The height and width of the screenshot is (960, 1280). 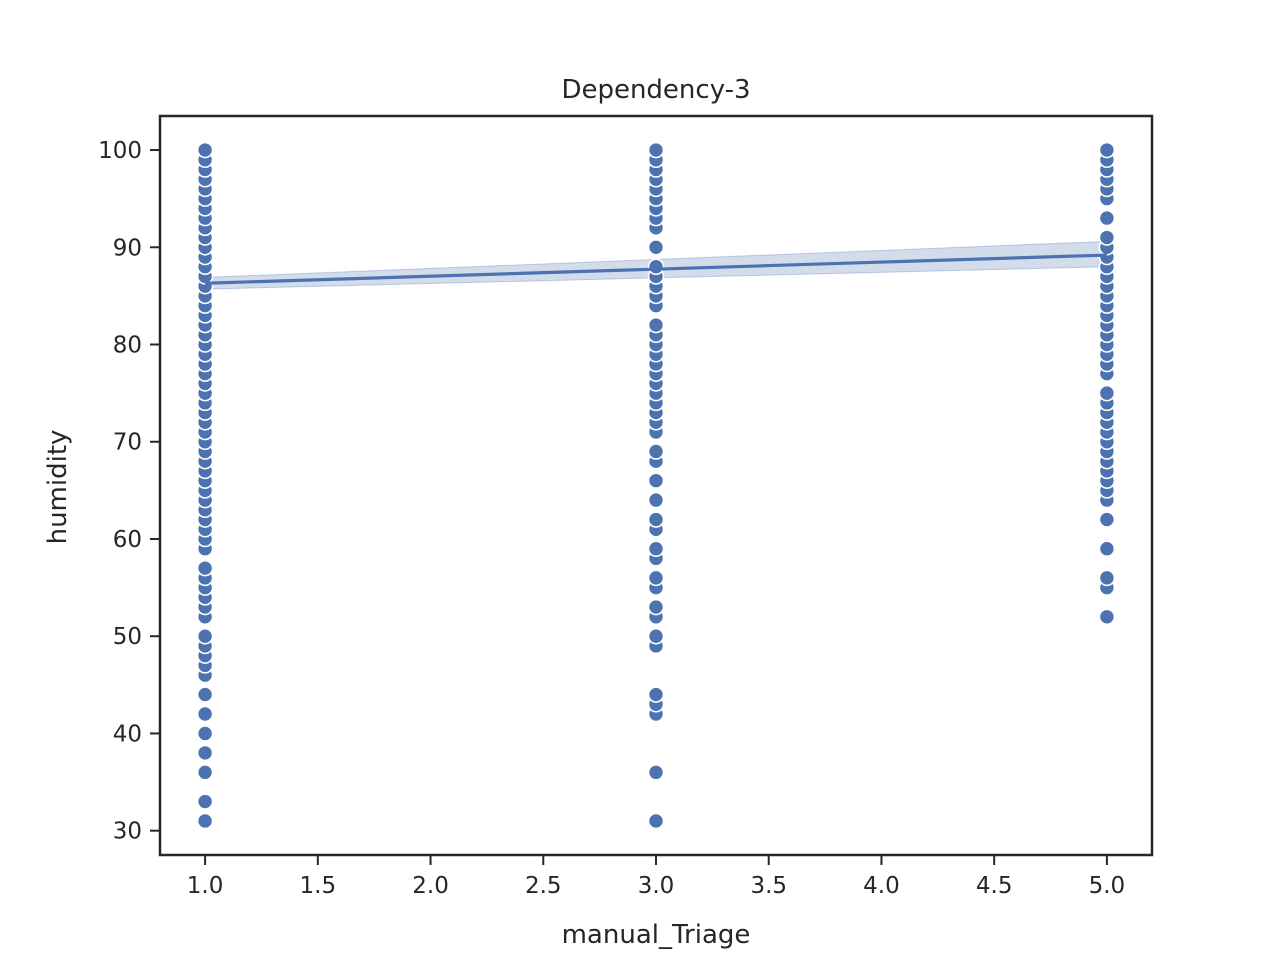 What do you see at coordinates (58, 487) in the screenshot?
I see `y-axis-label: humidity` at bounding box center [58, 487].